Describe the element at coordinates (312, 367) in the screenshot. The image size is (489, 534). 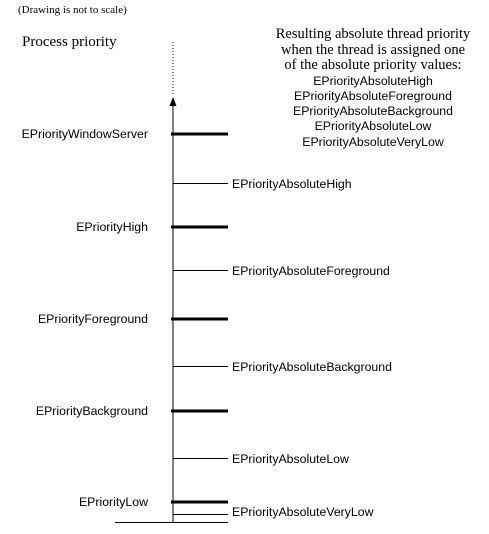
I see `label-absolute-background: EPriorityAbsoluteBackground` at that location.